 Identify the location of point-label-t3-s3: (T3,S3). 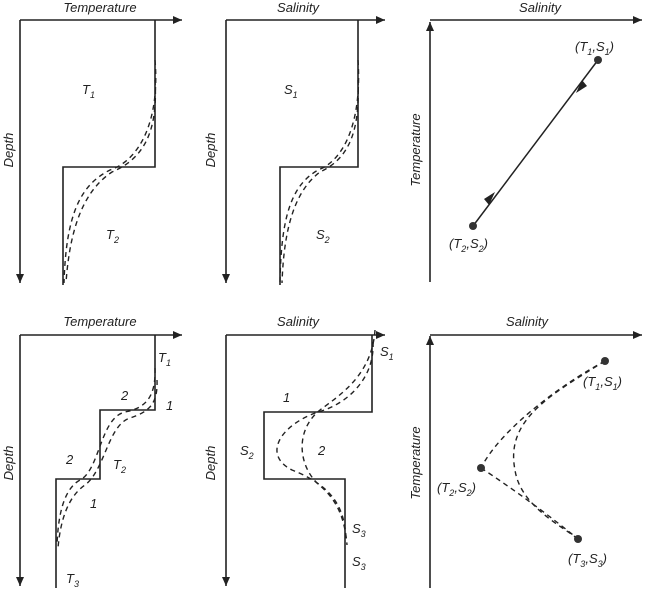
(587, 560).